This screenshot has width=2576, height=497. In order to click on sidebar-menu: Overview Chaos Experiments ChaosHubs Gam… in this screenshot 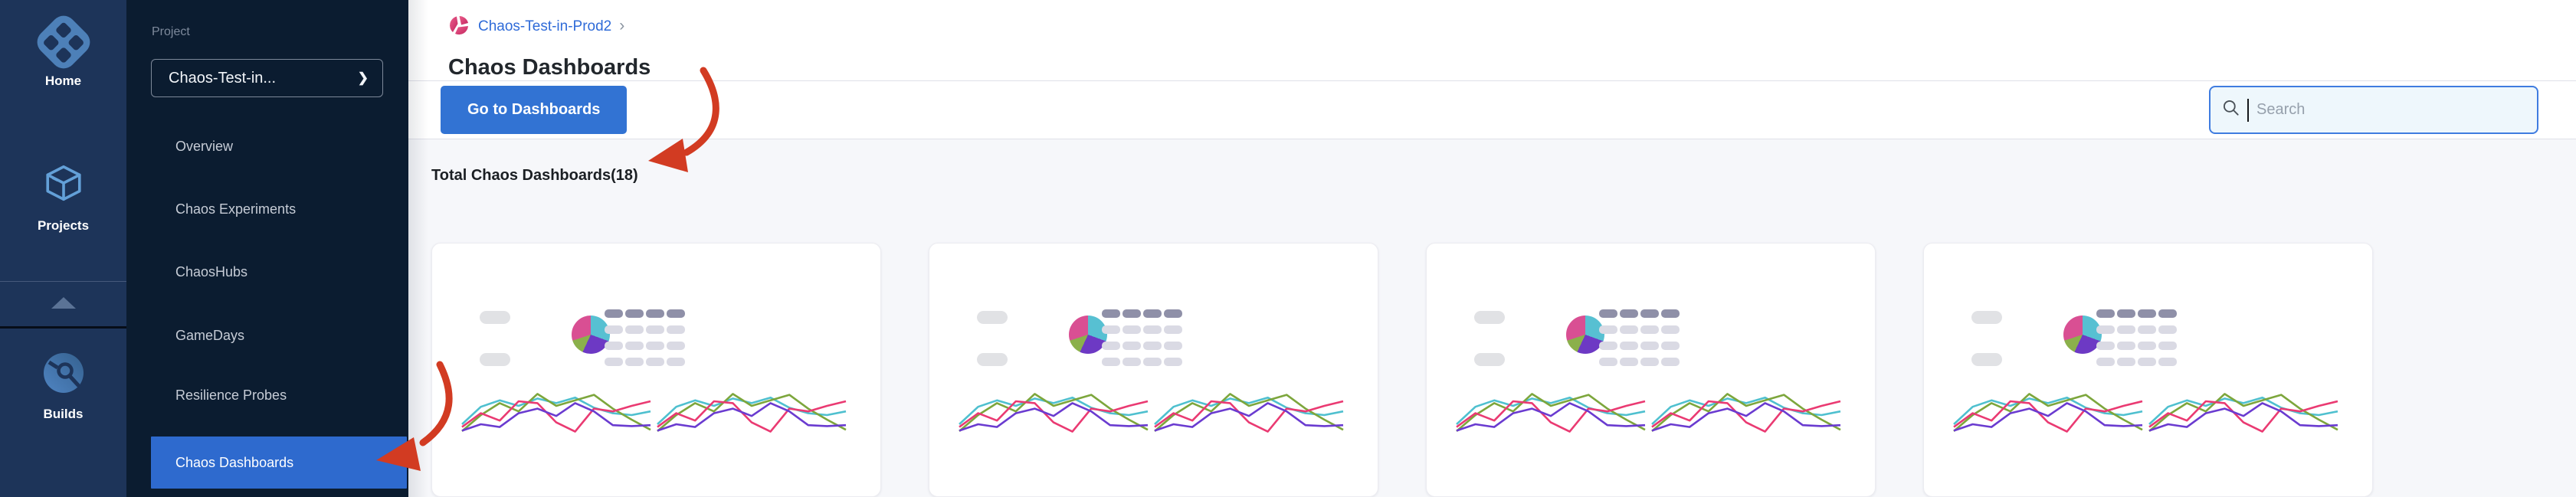, I will do `click(267, 248)`.